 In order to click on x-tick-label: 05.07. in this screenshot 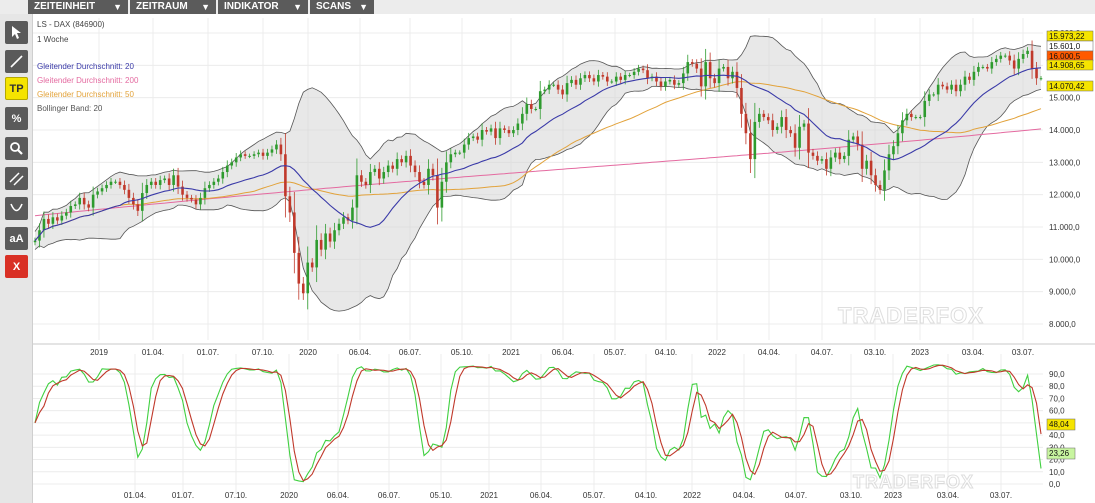, I will do `click(615, 352)`.